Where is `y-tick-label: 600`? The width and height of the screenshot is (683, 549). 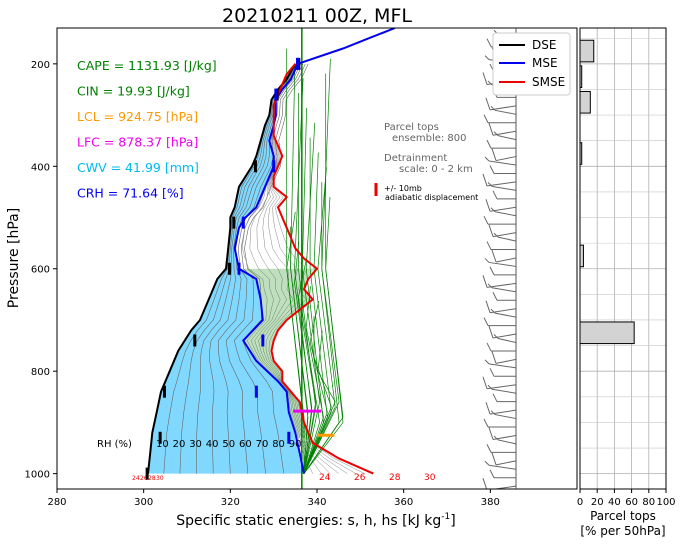 y-tick-label: 600 is located at coordinates (40, 270).